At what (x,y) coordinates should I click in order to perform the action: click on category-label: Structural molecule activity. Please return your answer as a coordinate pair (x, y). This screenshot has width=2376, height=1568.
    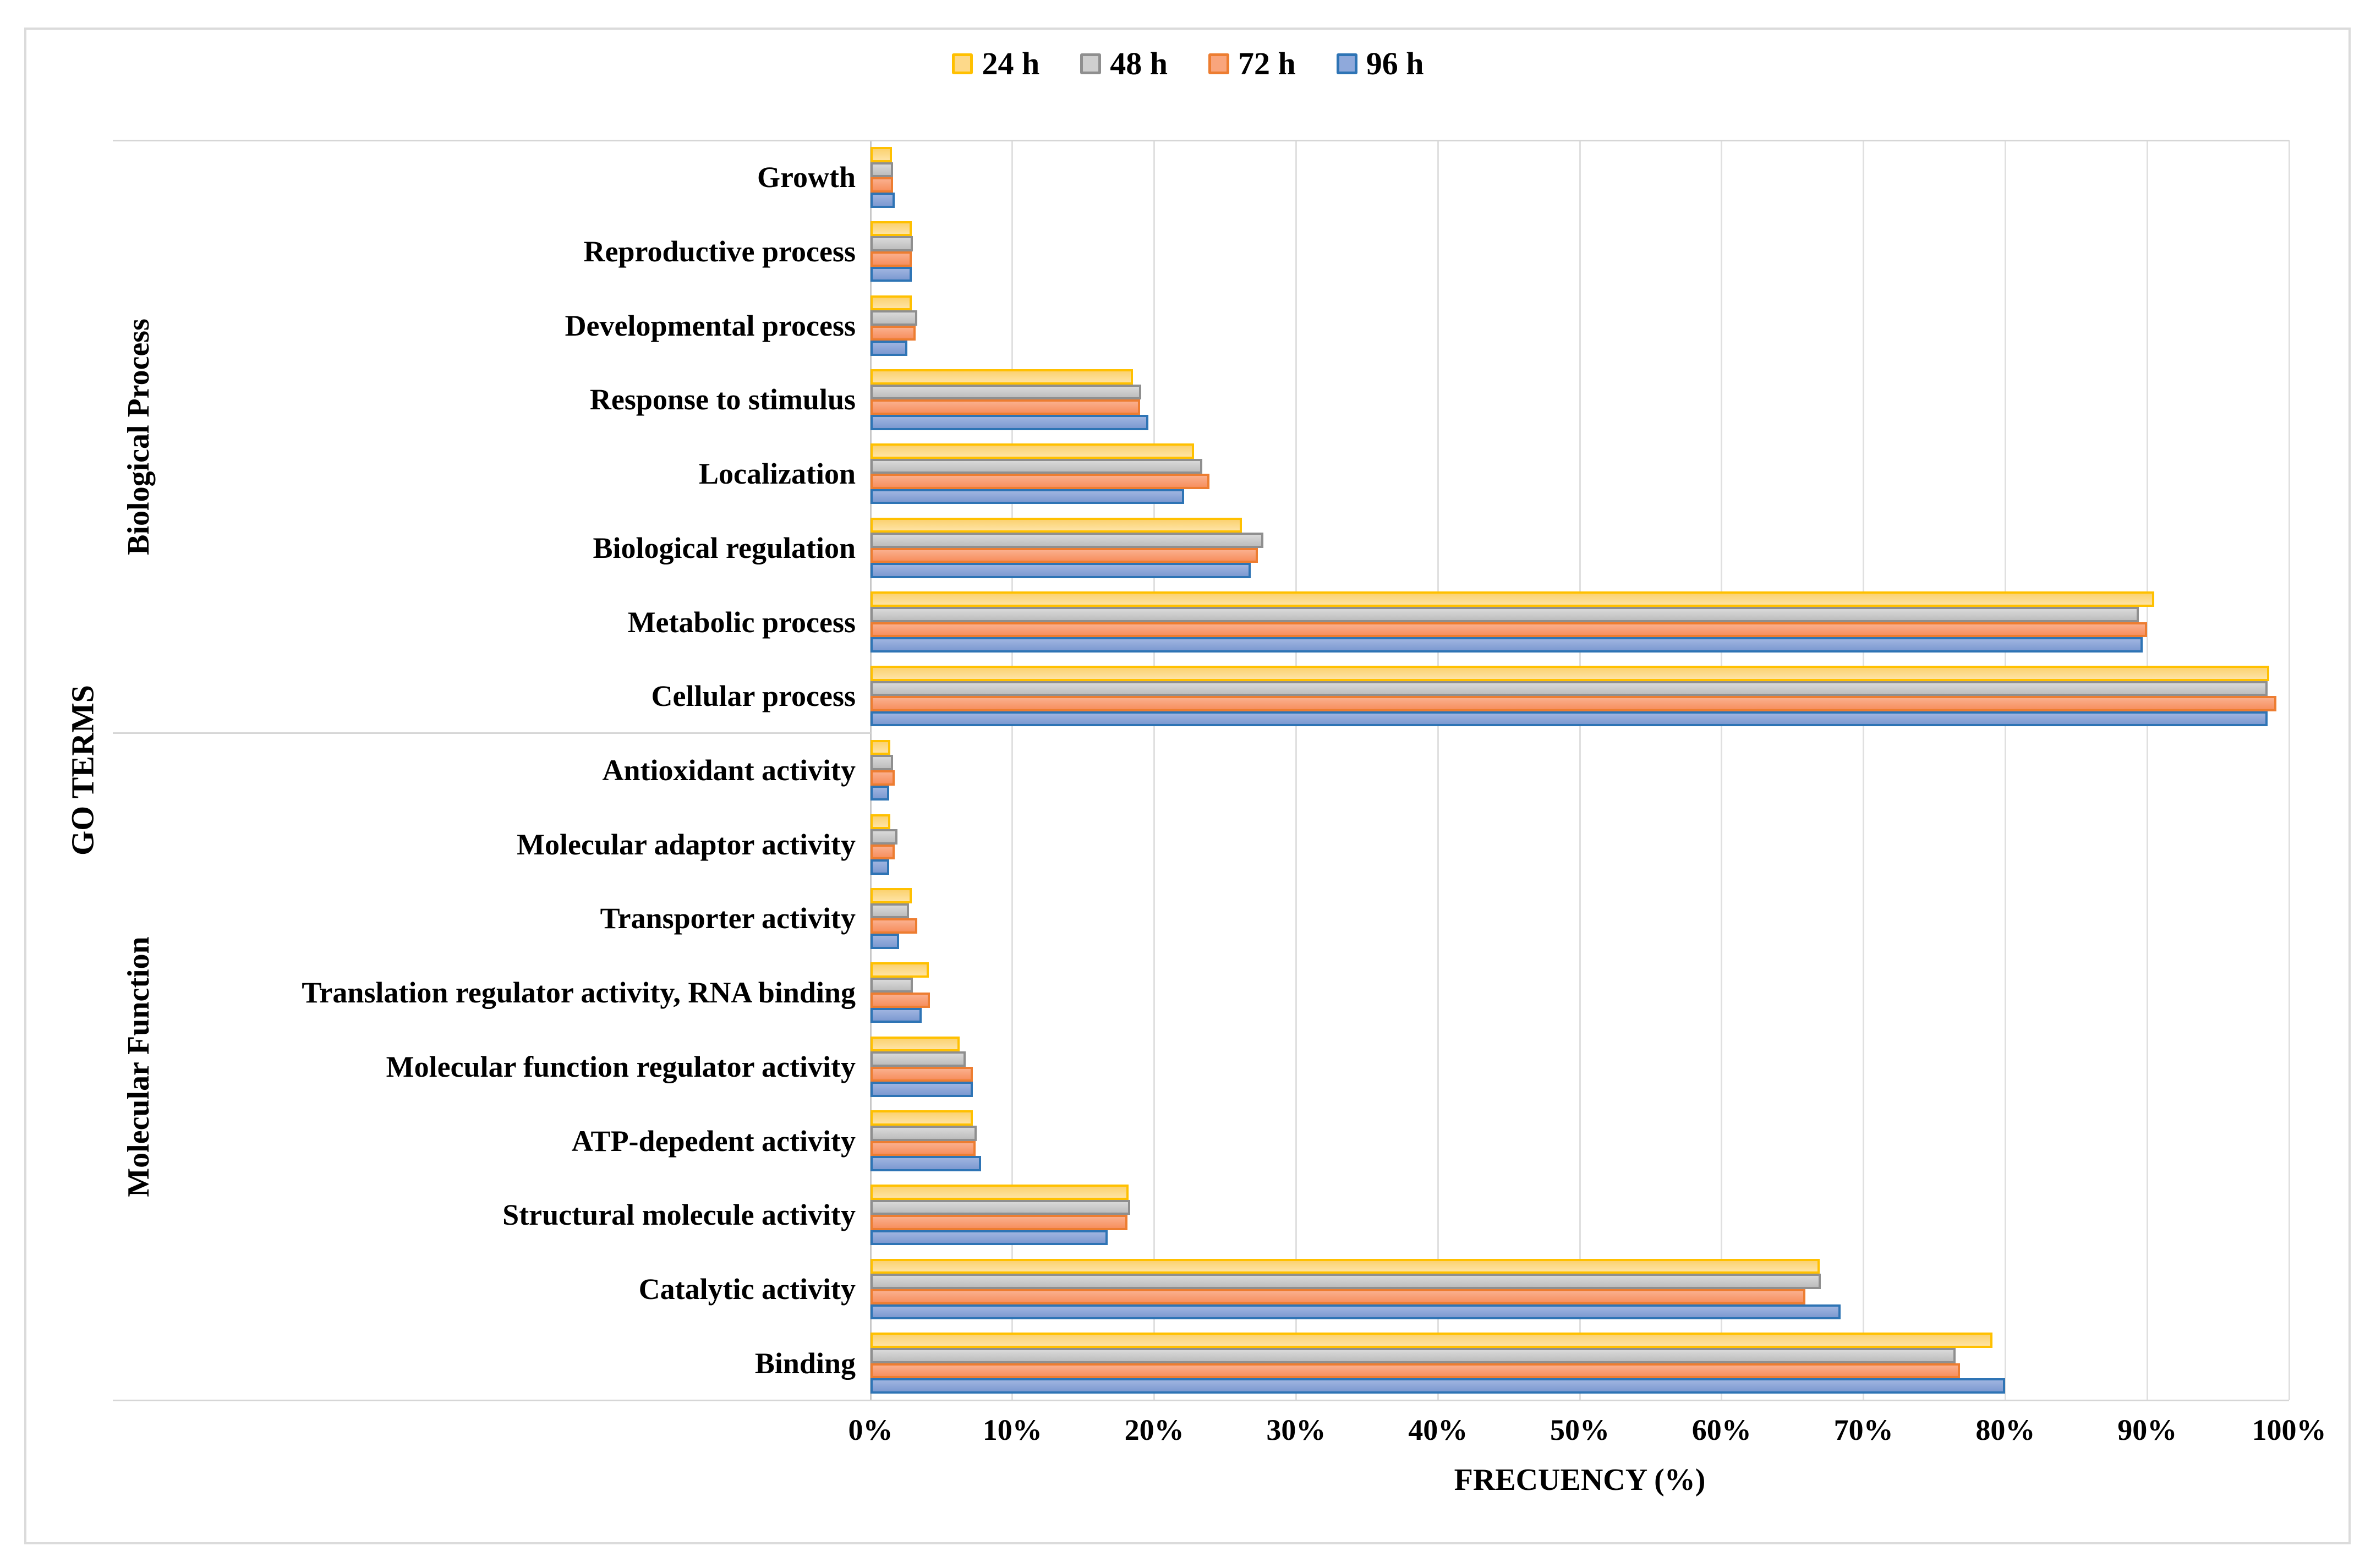
    Looking at the image, I should click on (679, 1215).